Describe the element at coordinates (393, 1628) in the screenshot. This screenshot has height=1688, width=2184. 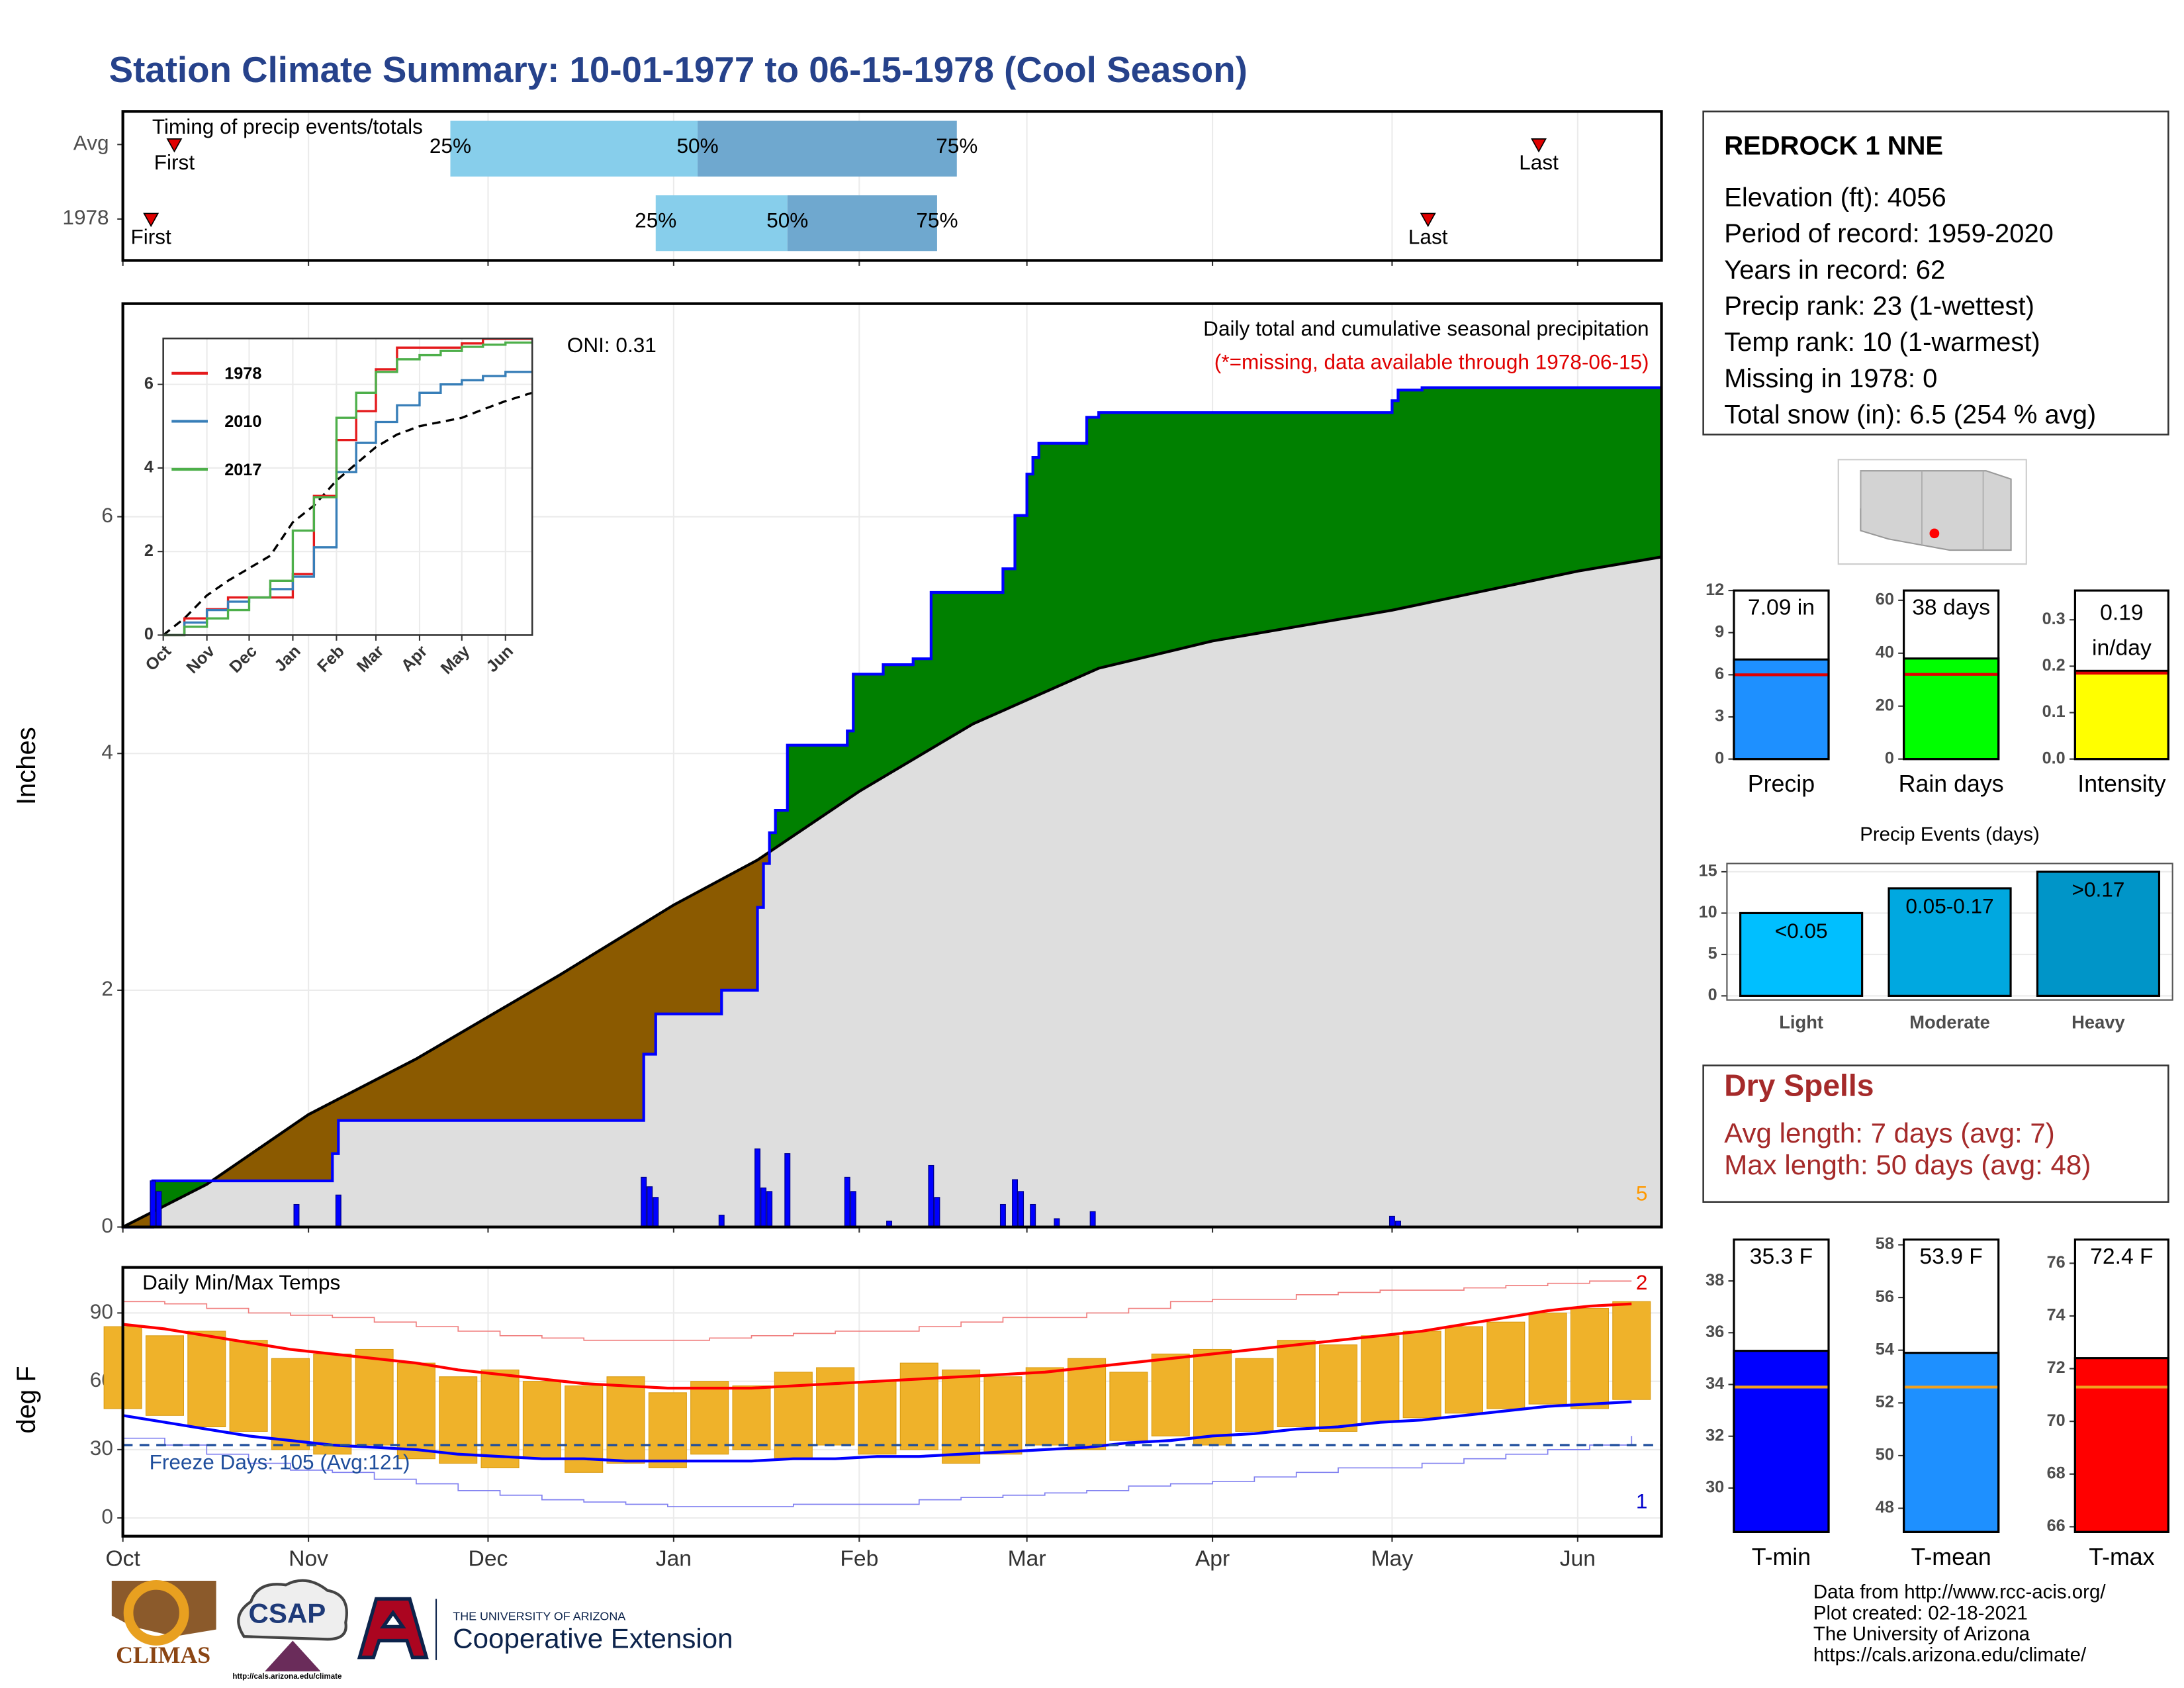
I see `ua-logo` at that location.